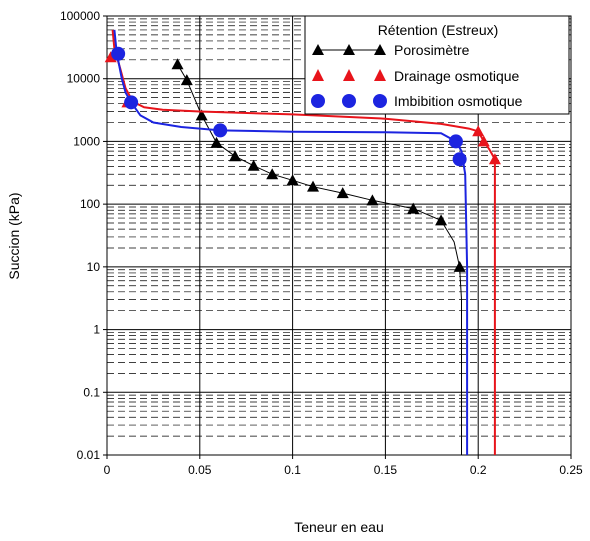 The width and height of the screenshot is (590, 541). I want to click on legend-entry-imbibition: Imbibition osmotique, so click(417, 101).